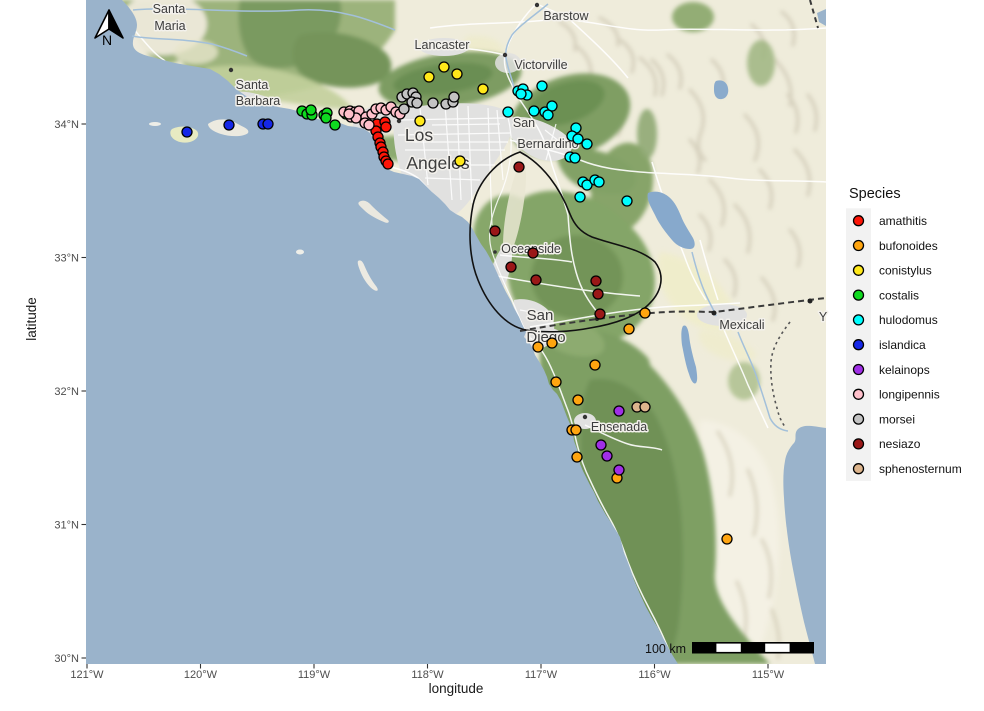  Describe the element at coordinates (456, 688) in the screenshot. I see `svg-text: longitude` at that location.